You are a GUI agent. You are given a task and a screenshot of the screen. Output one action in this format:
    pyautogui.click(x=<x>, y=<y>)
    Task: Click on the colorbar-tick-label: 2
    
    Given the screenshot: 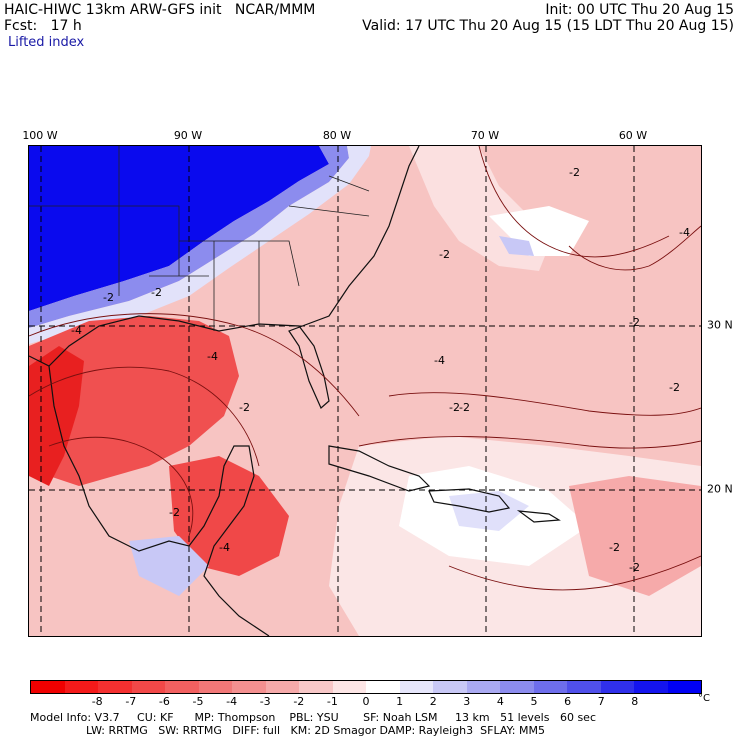 What is the action you would take?
    pyautogui.click(x=433, y=701)
    